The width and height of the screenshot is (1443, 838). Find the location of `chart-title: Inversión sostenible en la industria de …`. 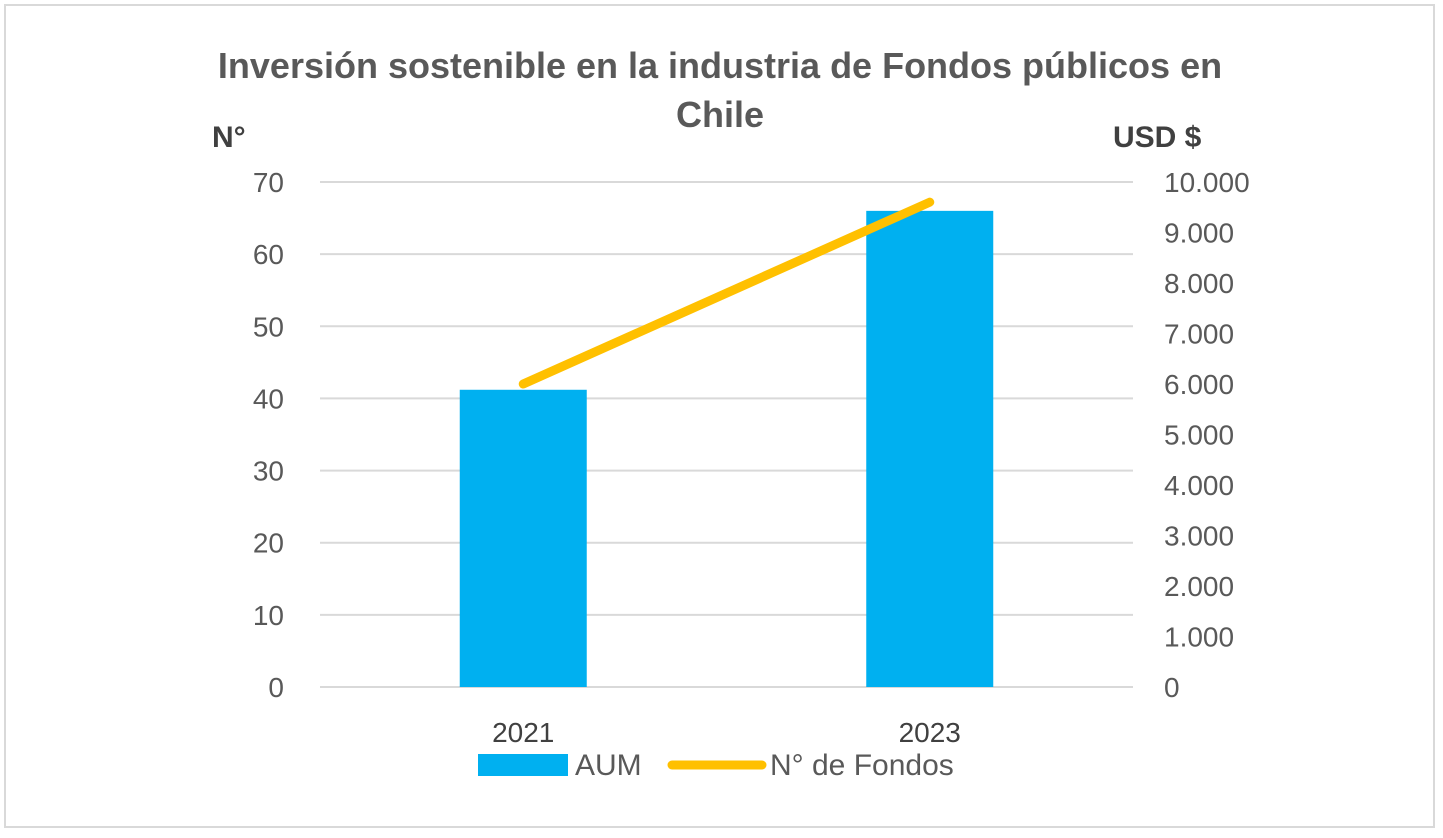

chart-title: Inversión sostenible en la industria de … is located at coordinates (720, 90).